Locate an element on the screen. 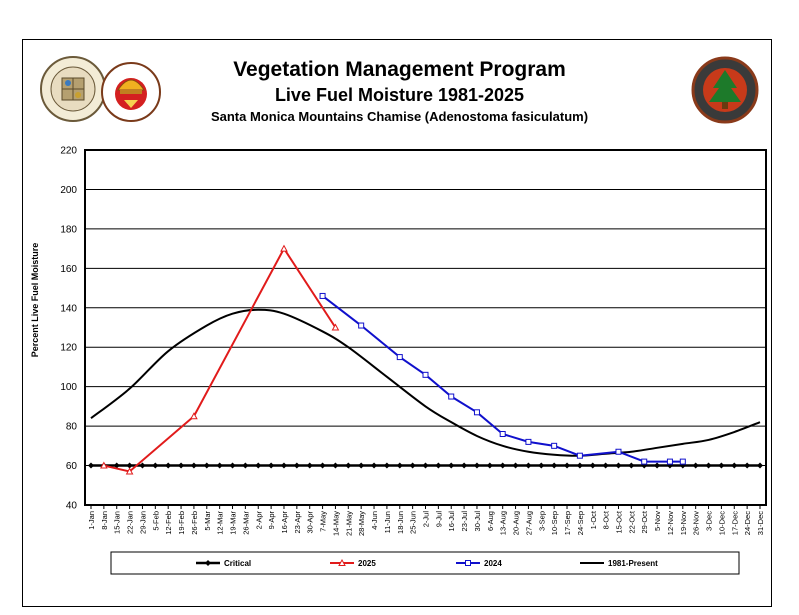  county-seal-logo is located at coordinates (73, 89).